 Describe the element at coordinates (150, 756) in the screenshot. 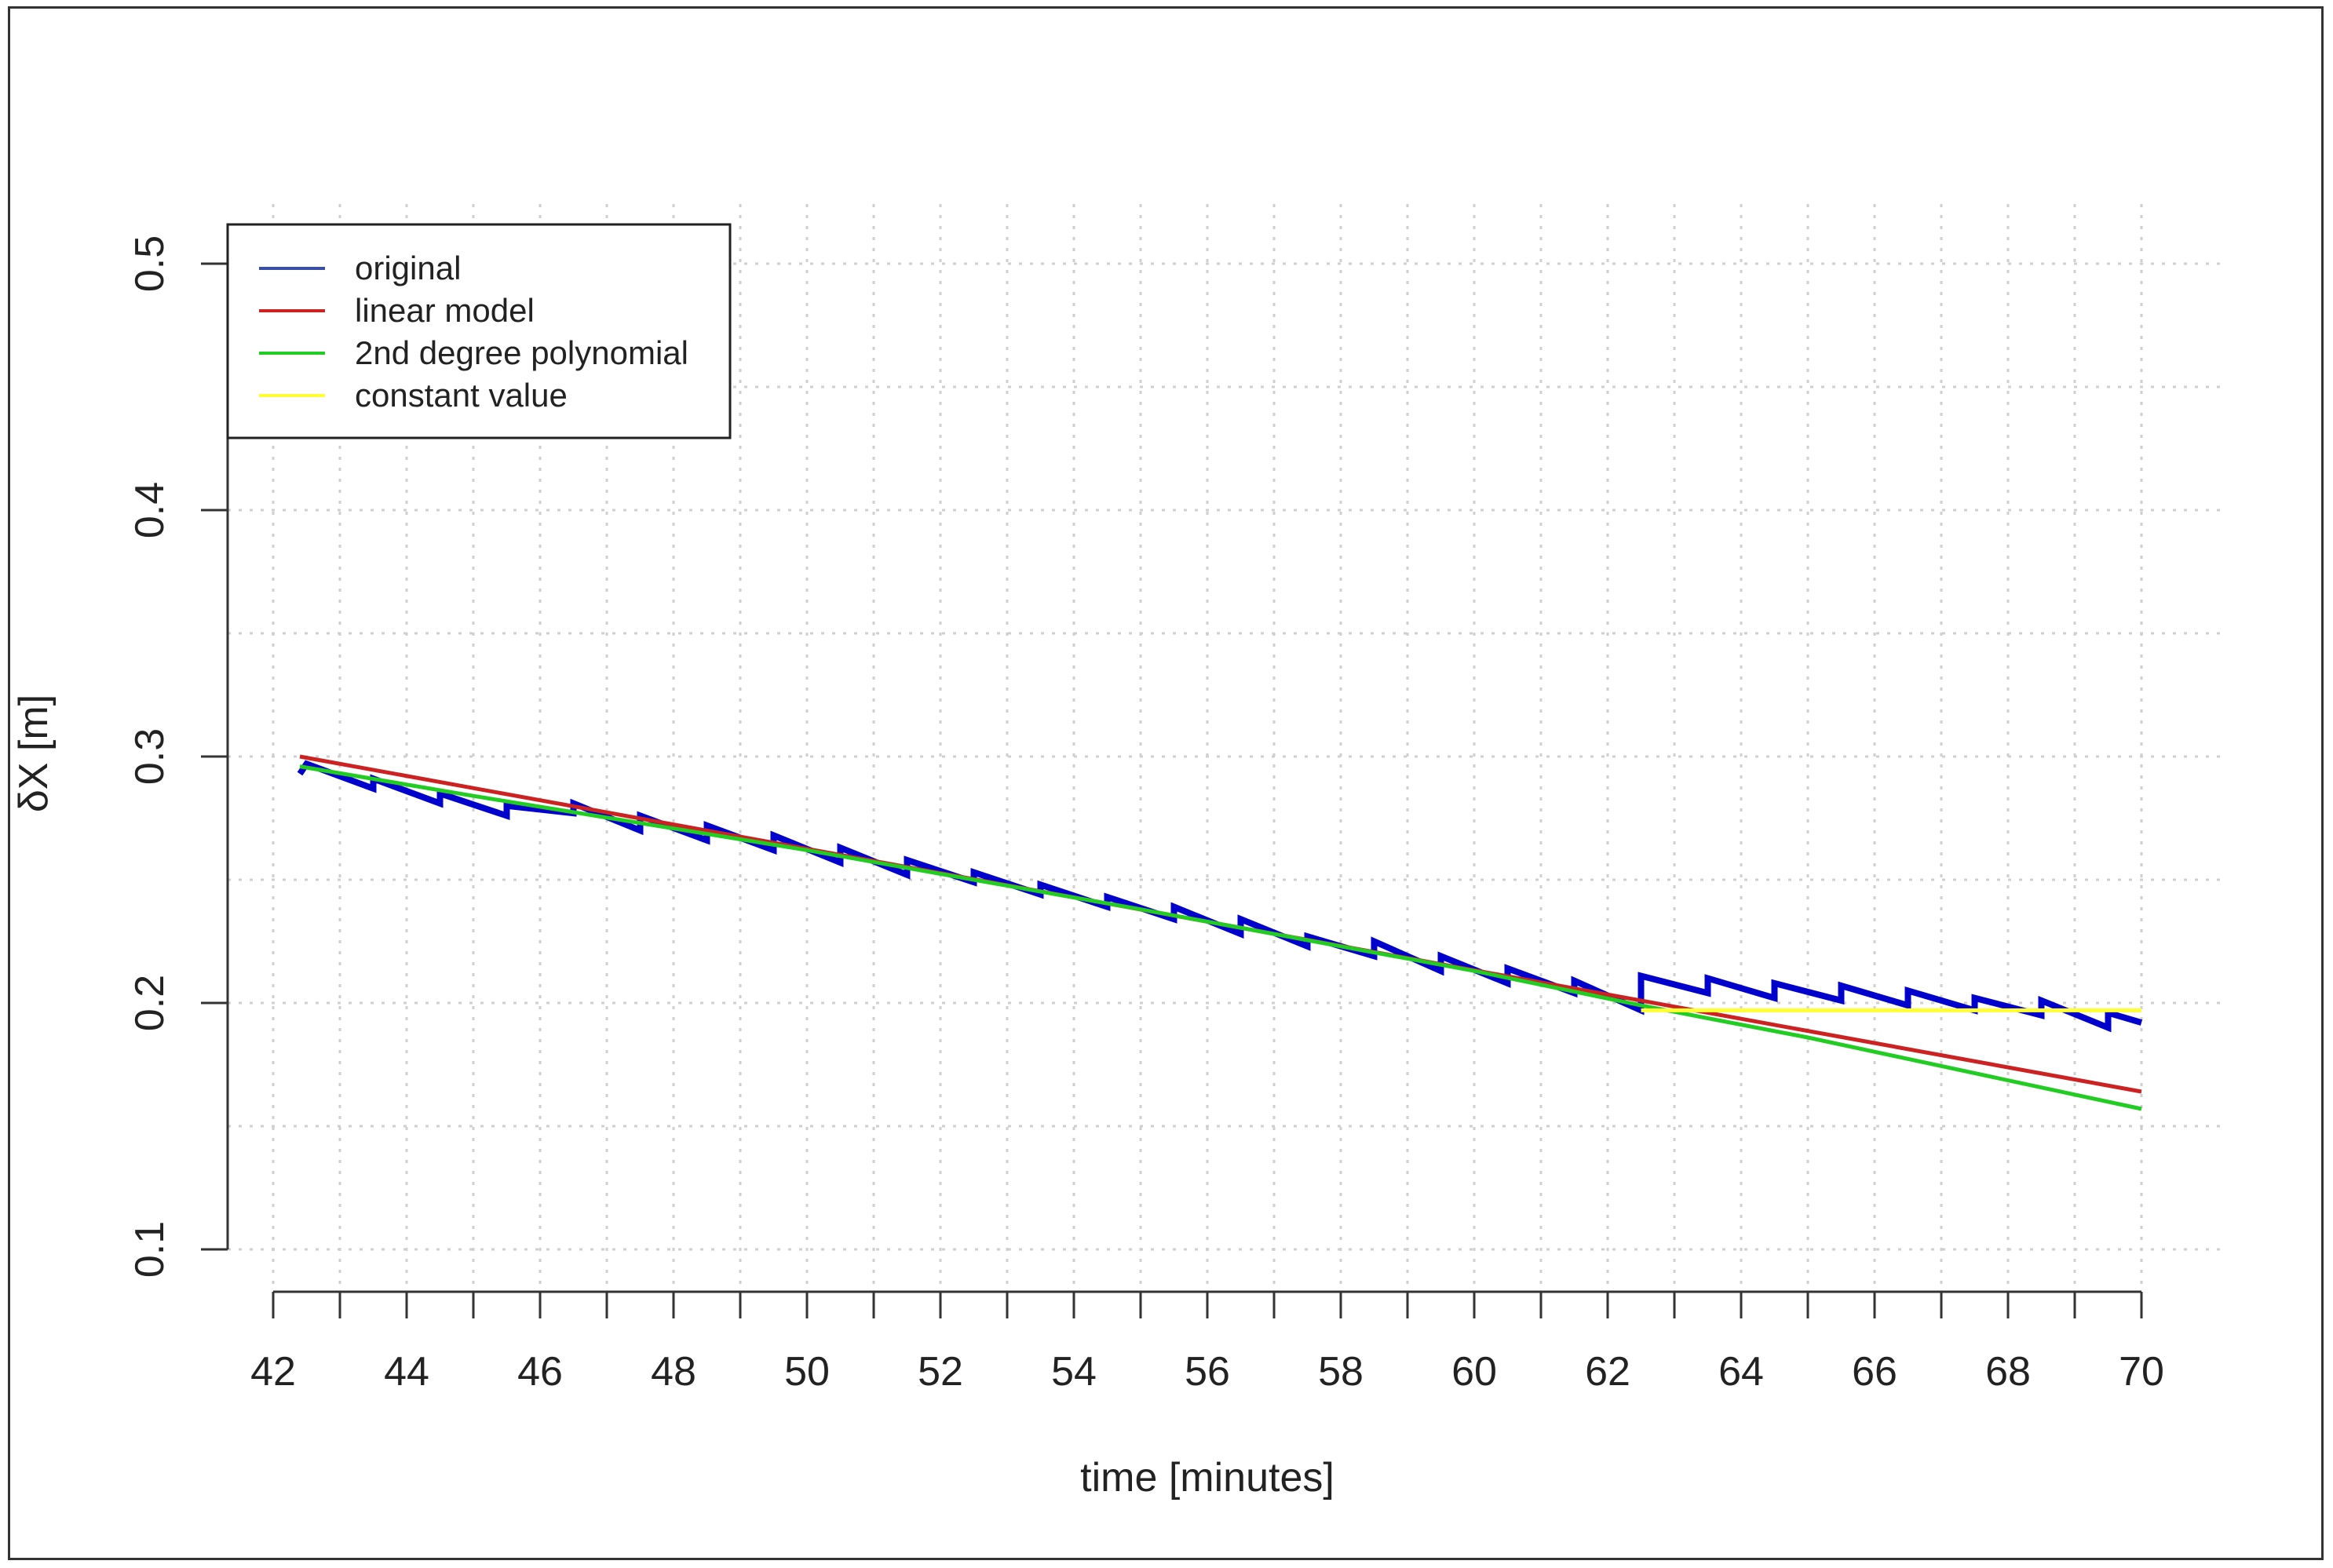

I see `y-tick-label: 0.3` at that location.